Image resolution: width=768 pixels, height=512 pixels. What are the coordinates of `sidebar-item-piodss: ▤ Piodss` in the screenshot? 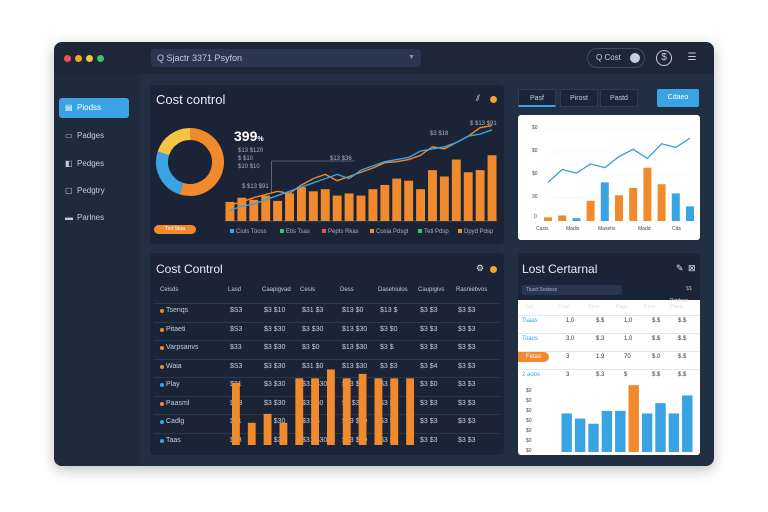 It's located at (94, 108).